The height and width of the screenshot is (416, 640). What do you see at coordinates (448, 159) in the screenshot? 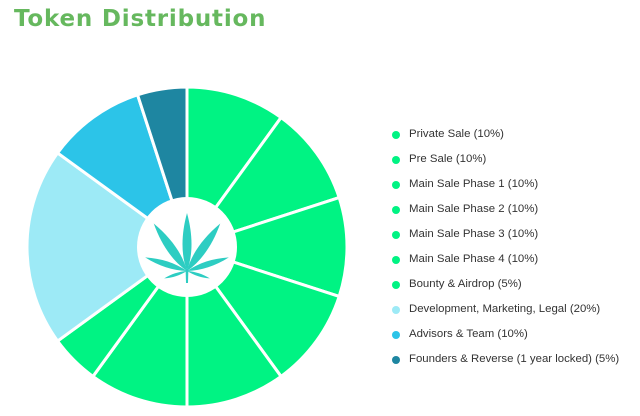
I see `legend-label: Pre Sale (10%)` at bounding box center [448, 159].